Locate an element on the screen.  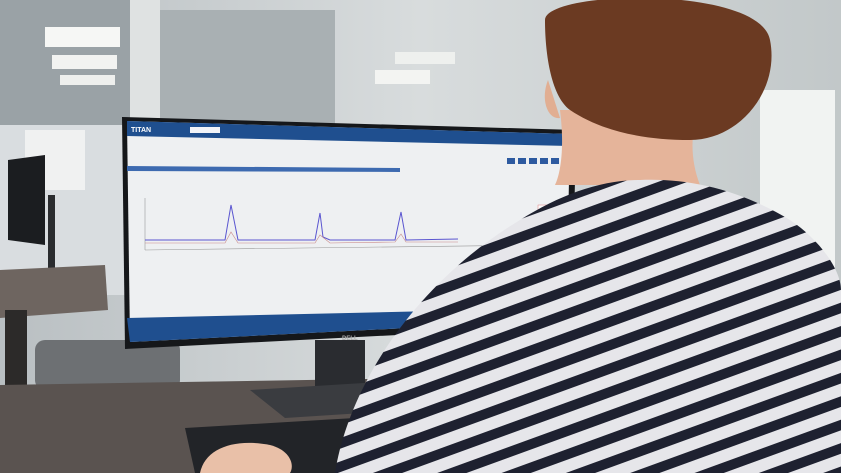
chart-axis is located at coordinates (342, 247).